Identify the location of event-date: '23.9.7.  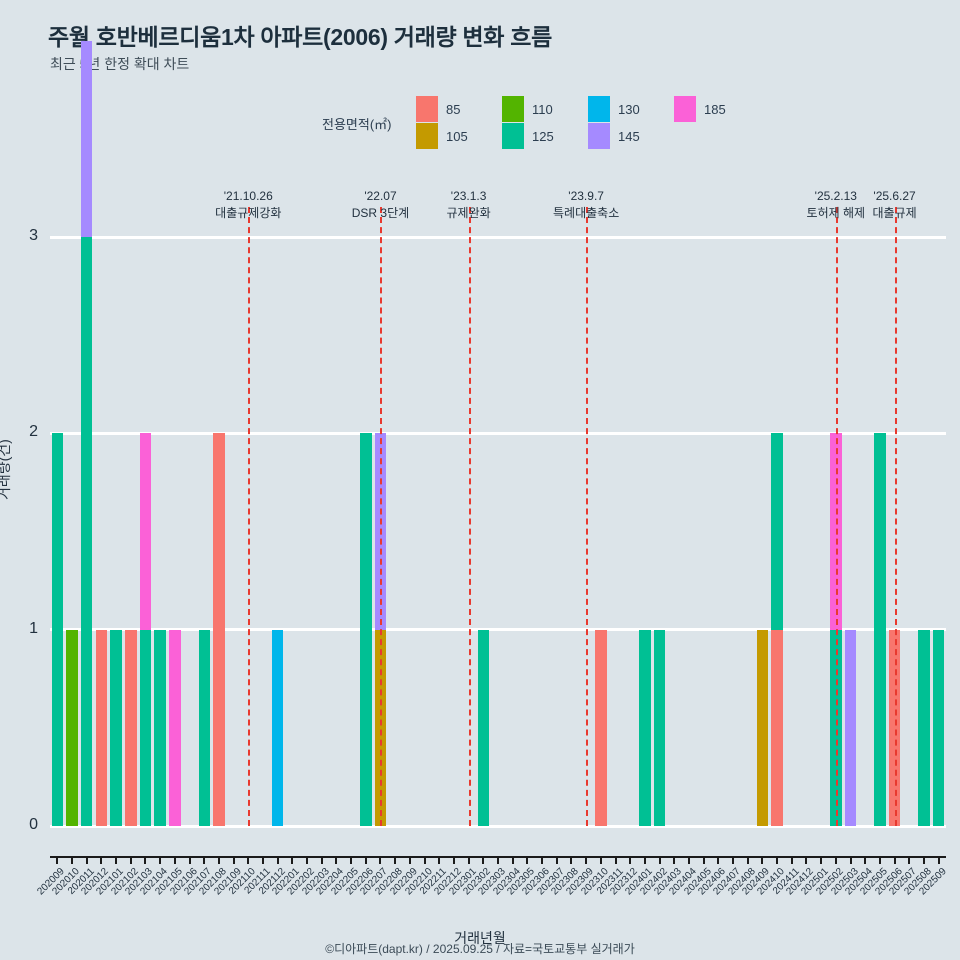
(586, 196).